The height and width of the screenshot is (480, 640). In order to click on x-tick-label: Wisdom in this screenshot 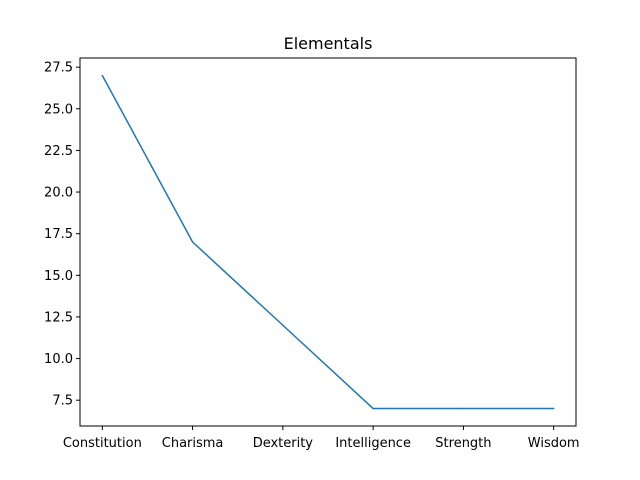, I will do `click(554, 443)`.